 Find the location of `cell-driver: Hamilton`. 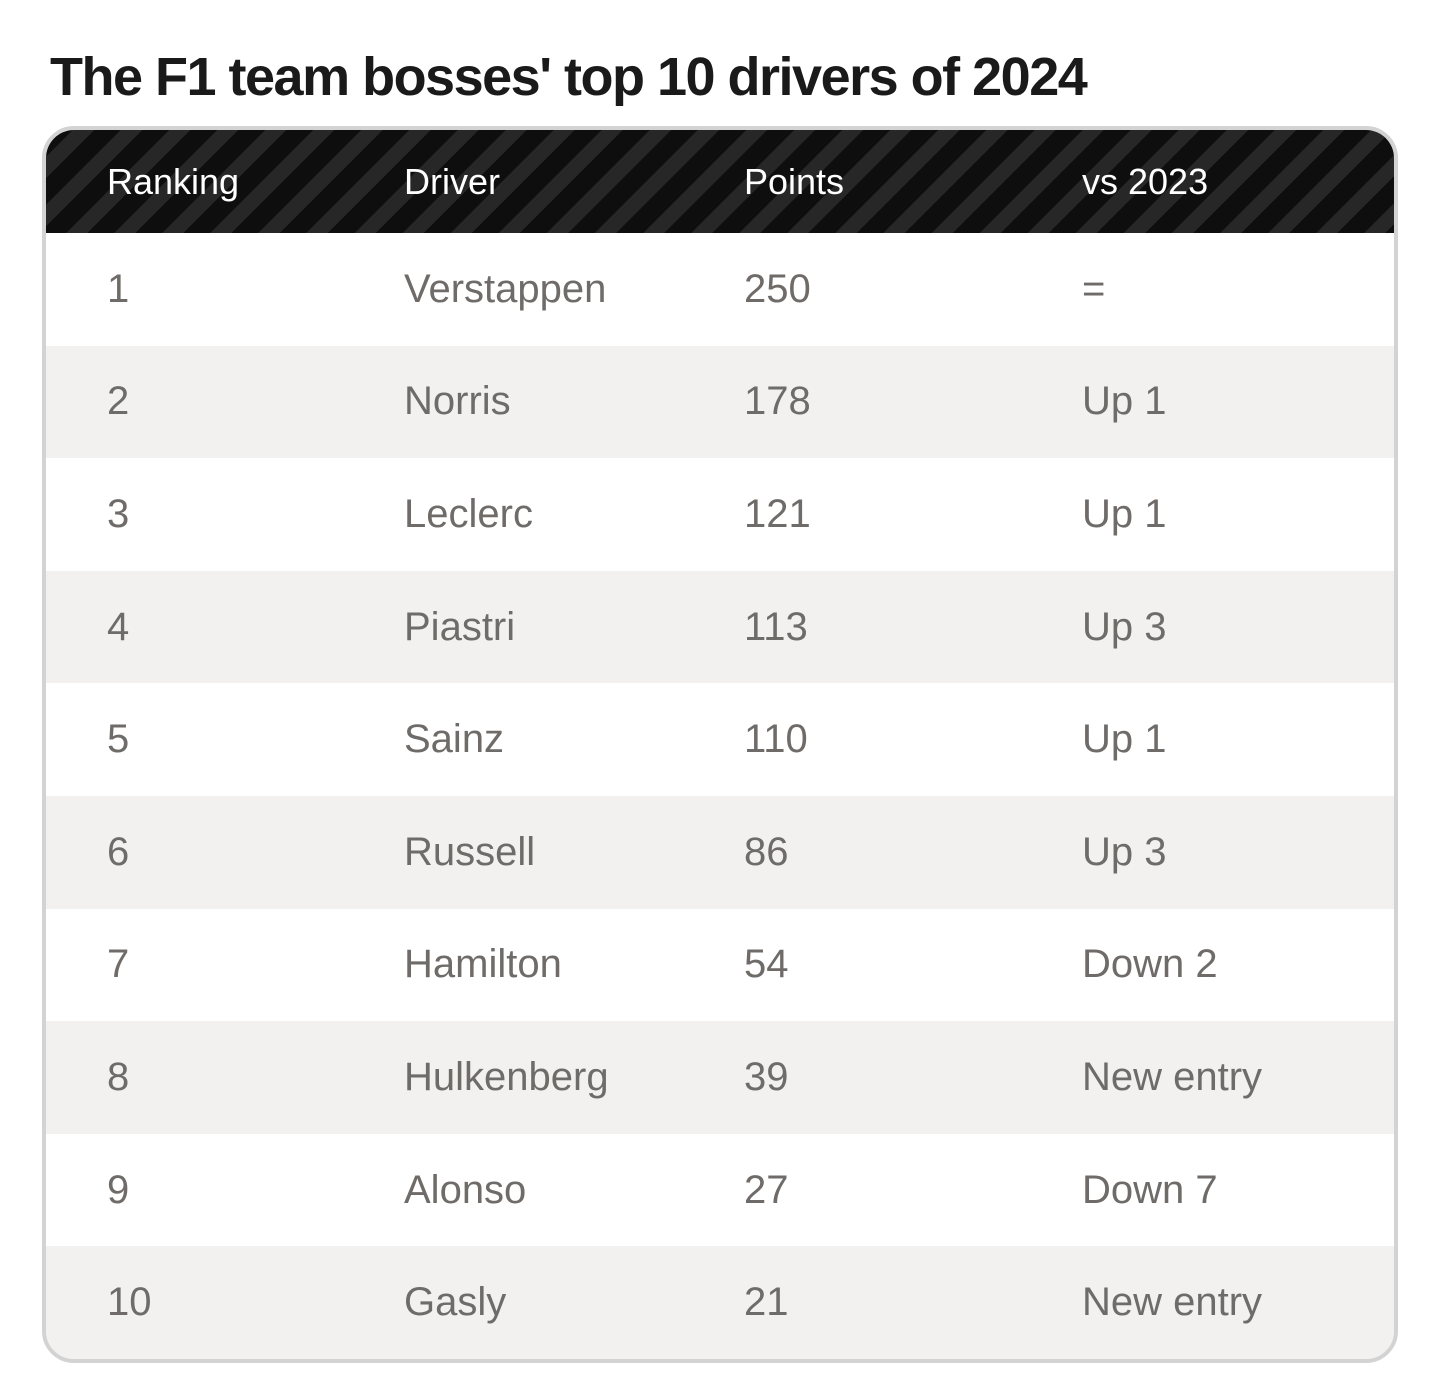

cell-driver: Hamilton is located at coordinates (483, 964).